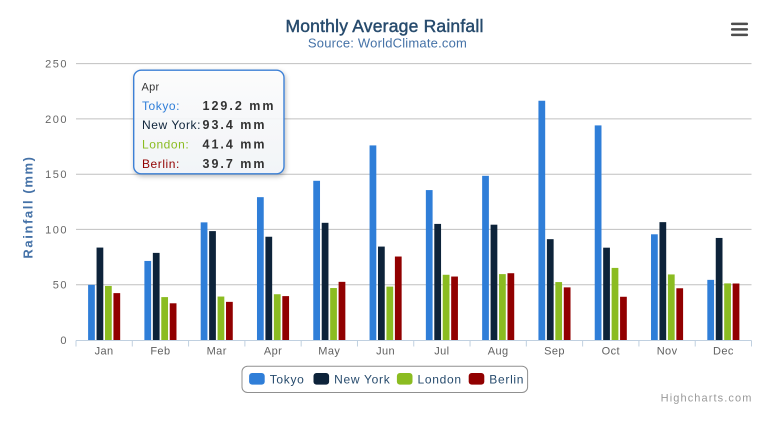 Image resolution: width=769 pixels, height=421 pixels. Describe the element at coordinates (217, 352) in the screenshot. I see `svg-text: Mar` at that location.